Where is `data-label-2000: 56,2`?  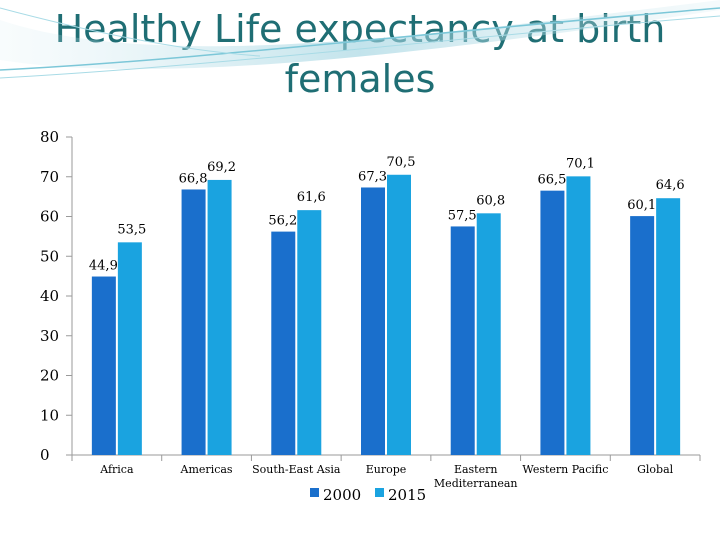
data-label-2000: 56,2 is located at coordinates (282, 221).